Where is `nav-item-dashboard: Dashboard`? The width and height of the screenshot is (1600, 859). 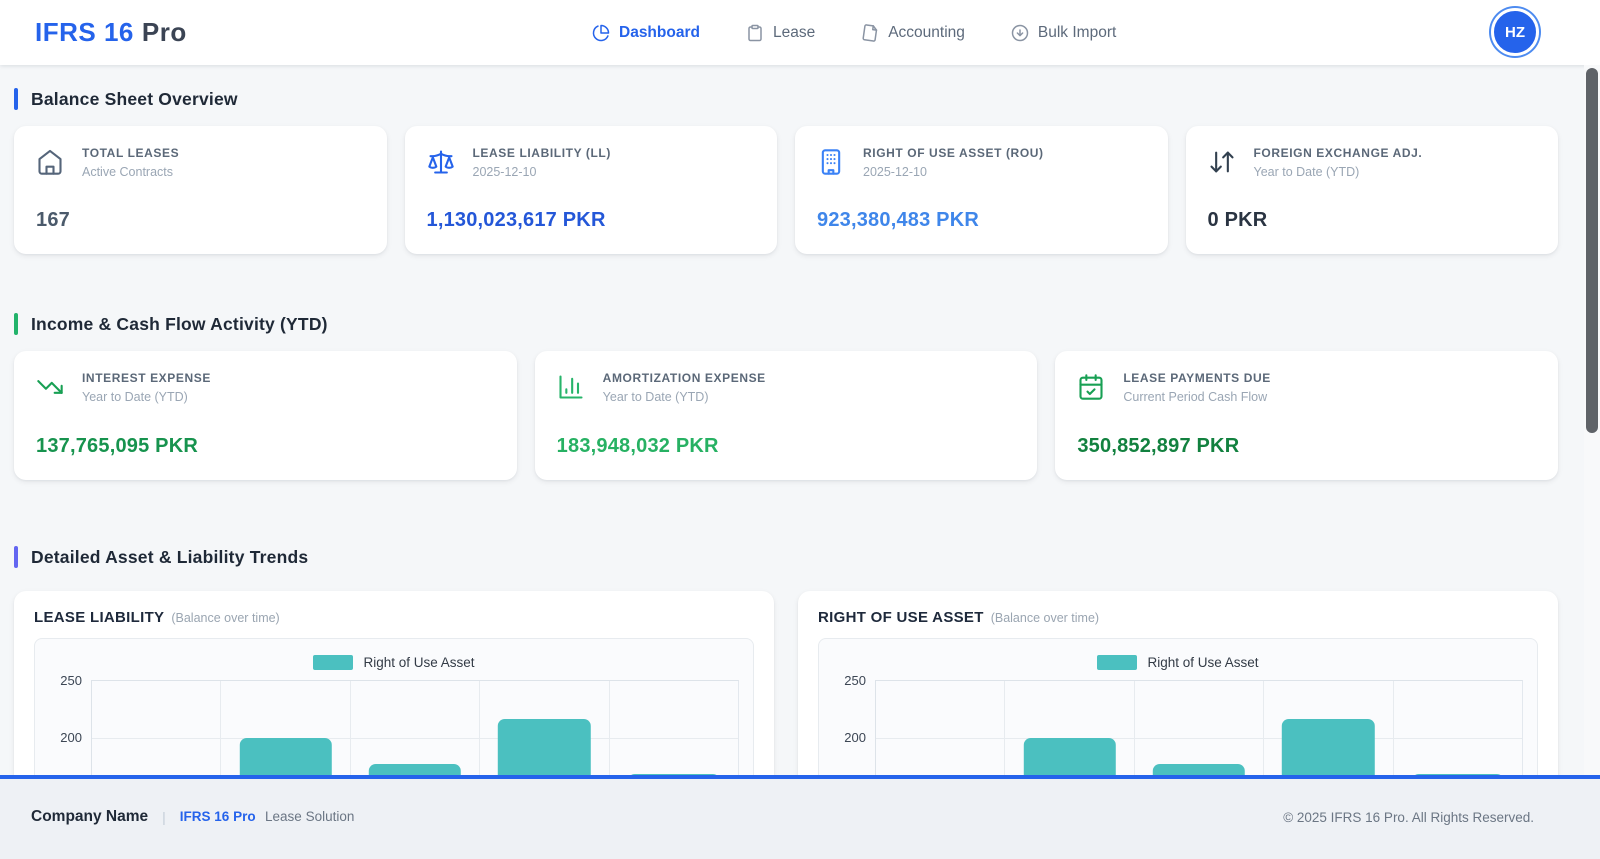
nav-item-dashboard: Dashboard is located at coordinates (646, 33).